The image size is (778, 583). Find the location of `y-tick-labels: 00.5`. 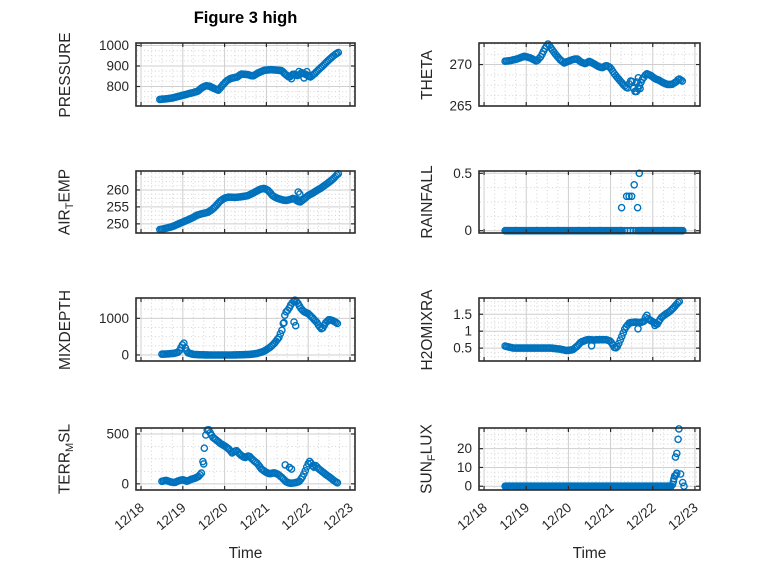

y-tick-labels: 00.5 is located at coordinates (462, 202).